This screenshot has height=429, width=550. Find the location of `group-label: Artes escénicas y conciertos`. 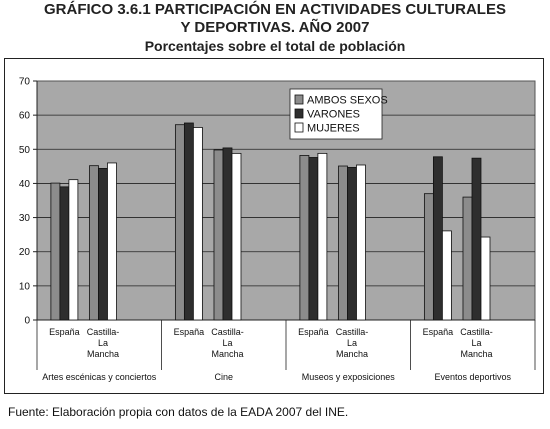

group-label: Artes escénicas y conciertos is located at coordinates (99, 377).